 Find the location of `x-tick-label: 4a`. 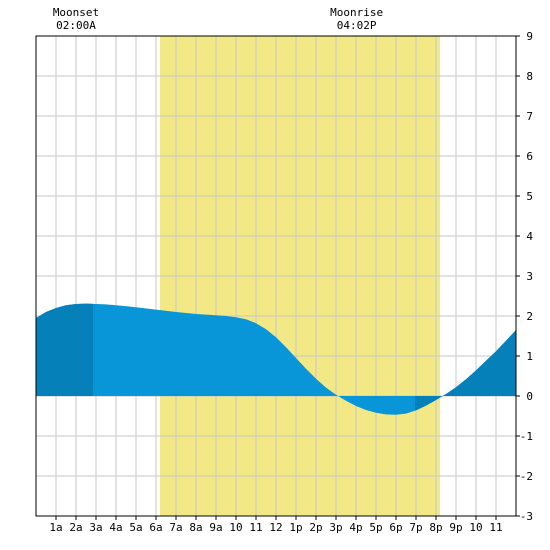

x-tick-label: 4a is located at coordinates (115, 527).